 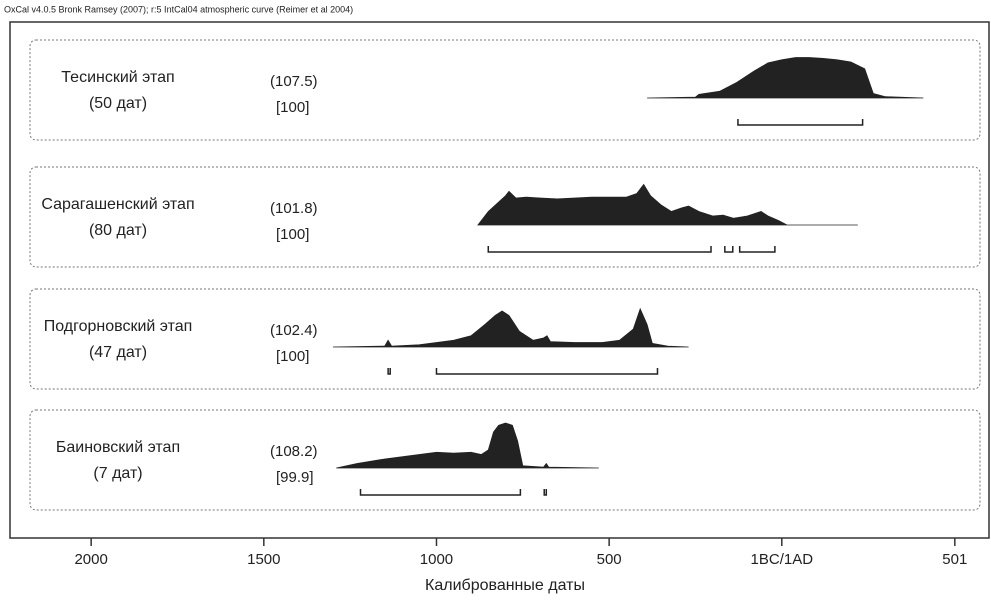 What do you see at coordinates (118, 230) in the screenshot?
I see `panel-count: (80 дат)` at bounding box center [118, 230].